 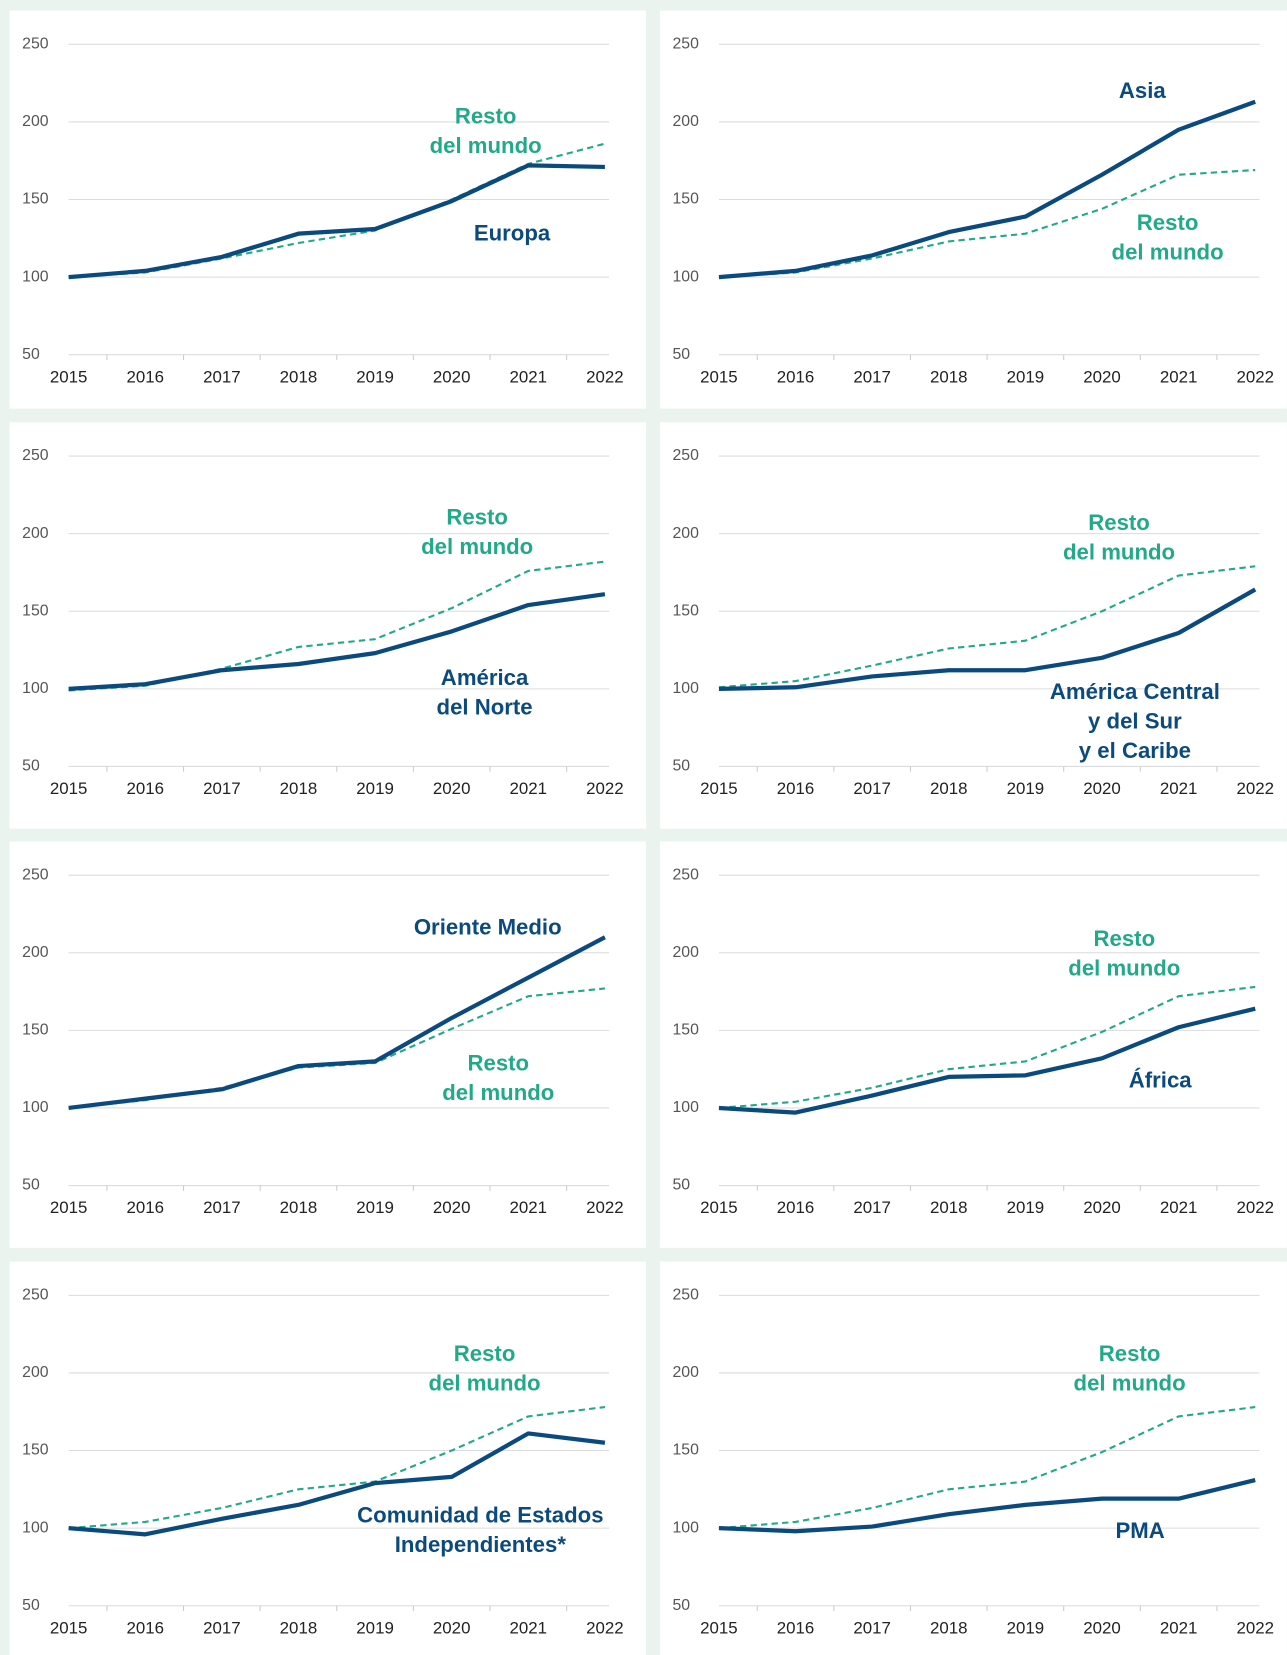 What do you see at coordinates (1134, 721) in the screenshot?
I see `series-label: América Central y del Sur y el Caribe` at bounding box center [1134, 721].